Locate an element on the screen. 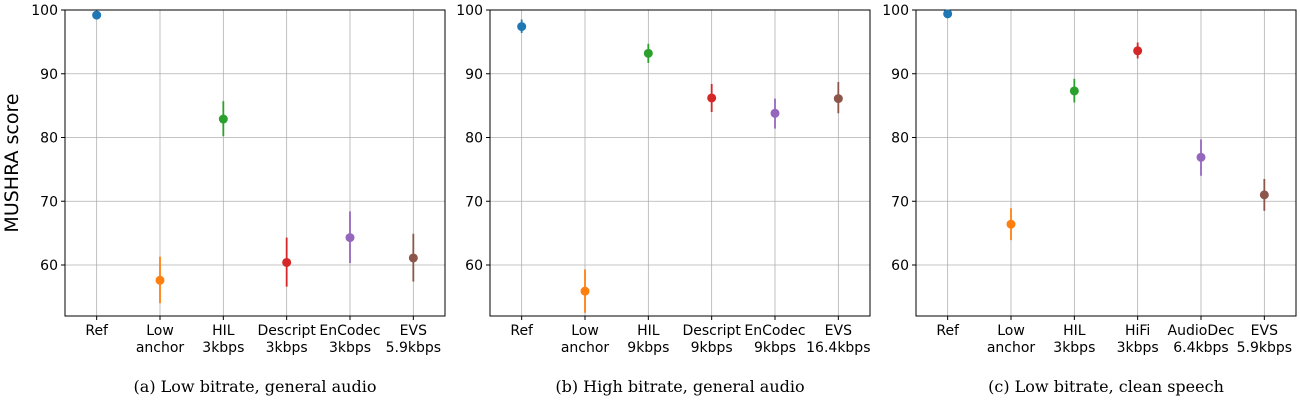  x-tick-label: EVS 16.4kbps is located at coordinates (838, 339).